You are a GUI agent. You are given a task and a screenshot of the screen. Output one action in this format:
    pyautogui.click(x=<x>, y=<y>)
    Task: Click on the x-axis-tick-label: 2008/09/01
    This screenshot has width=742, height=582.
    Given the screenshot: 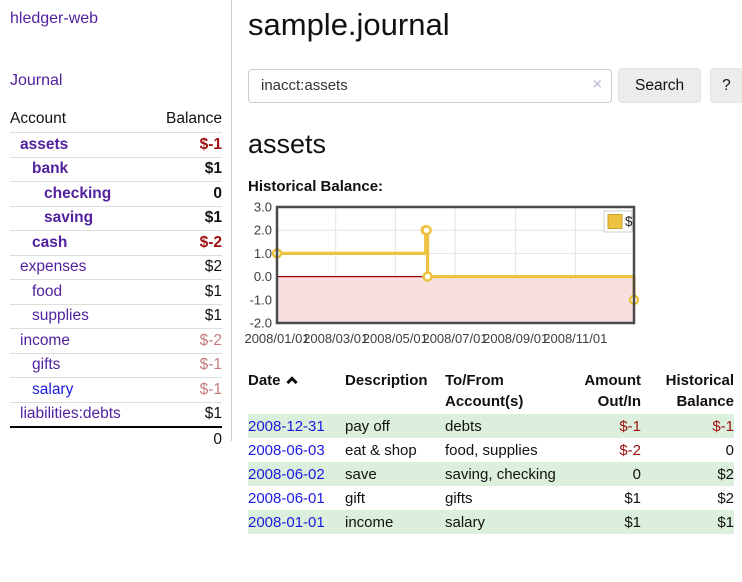 What is the action you would take?
    pyautogui.click(x=515, y=338)
    